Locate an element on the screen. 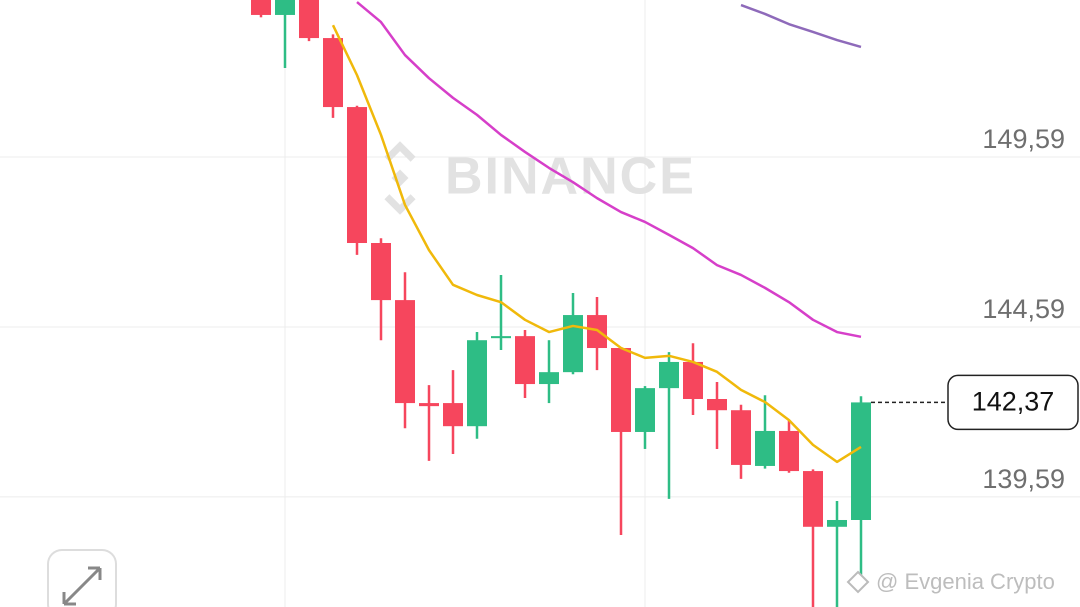 The image size is (1080, 607). y-tick-label: 144,59 is located at coordinates (1023, 309).